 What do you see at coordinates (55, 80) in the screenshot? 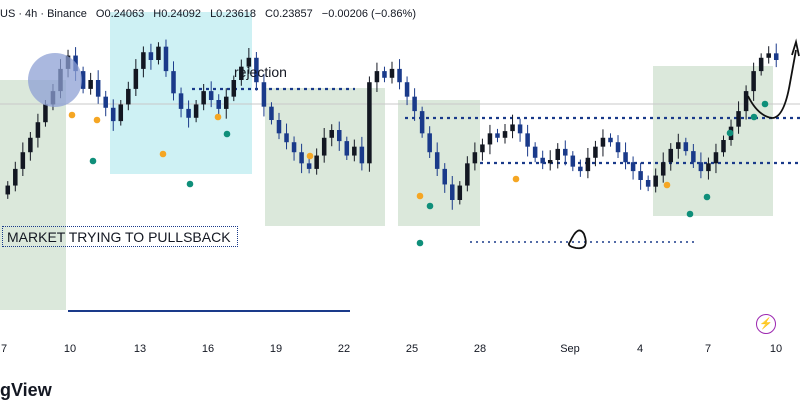
I see `highlight-circle` at bounding box center [55, 80].